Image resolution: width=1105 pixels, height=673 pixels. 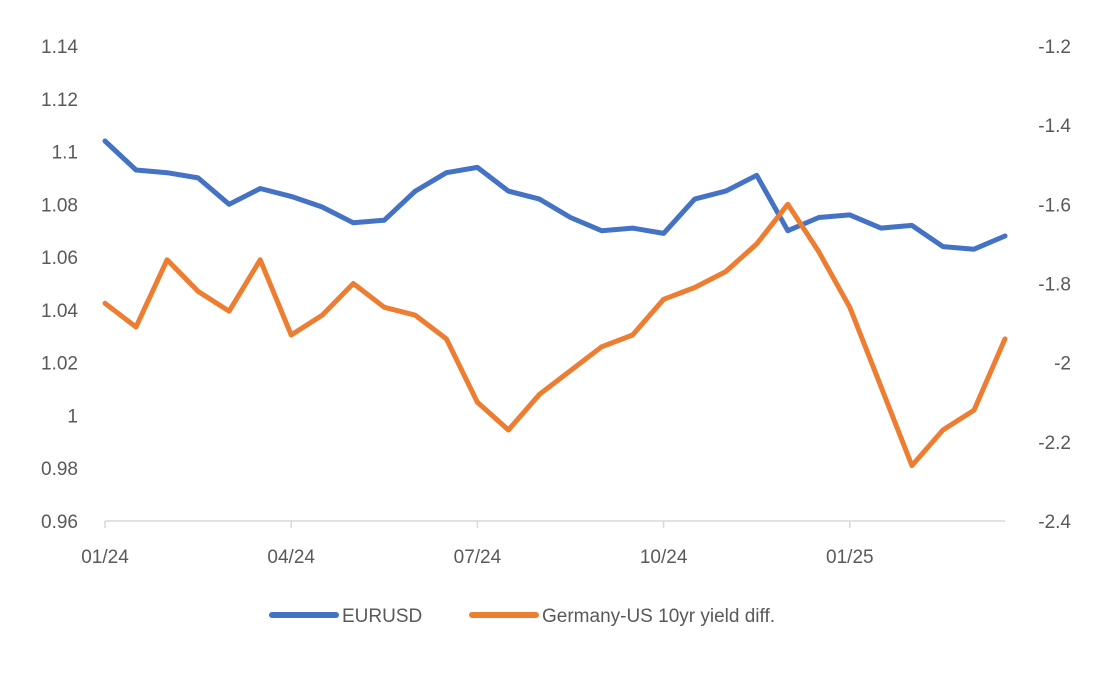 What do you see at coordinates (59, 258) in the screenshot?
I see `y-left-tick-label: 1.06` at bounding box center [59, 258].